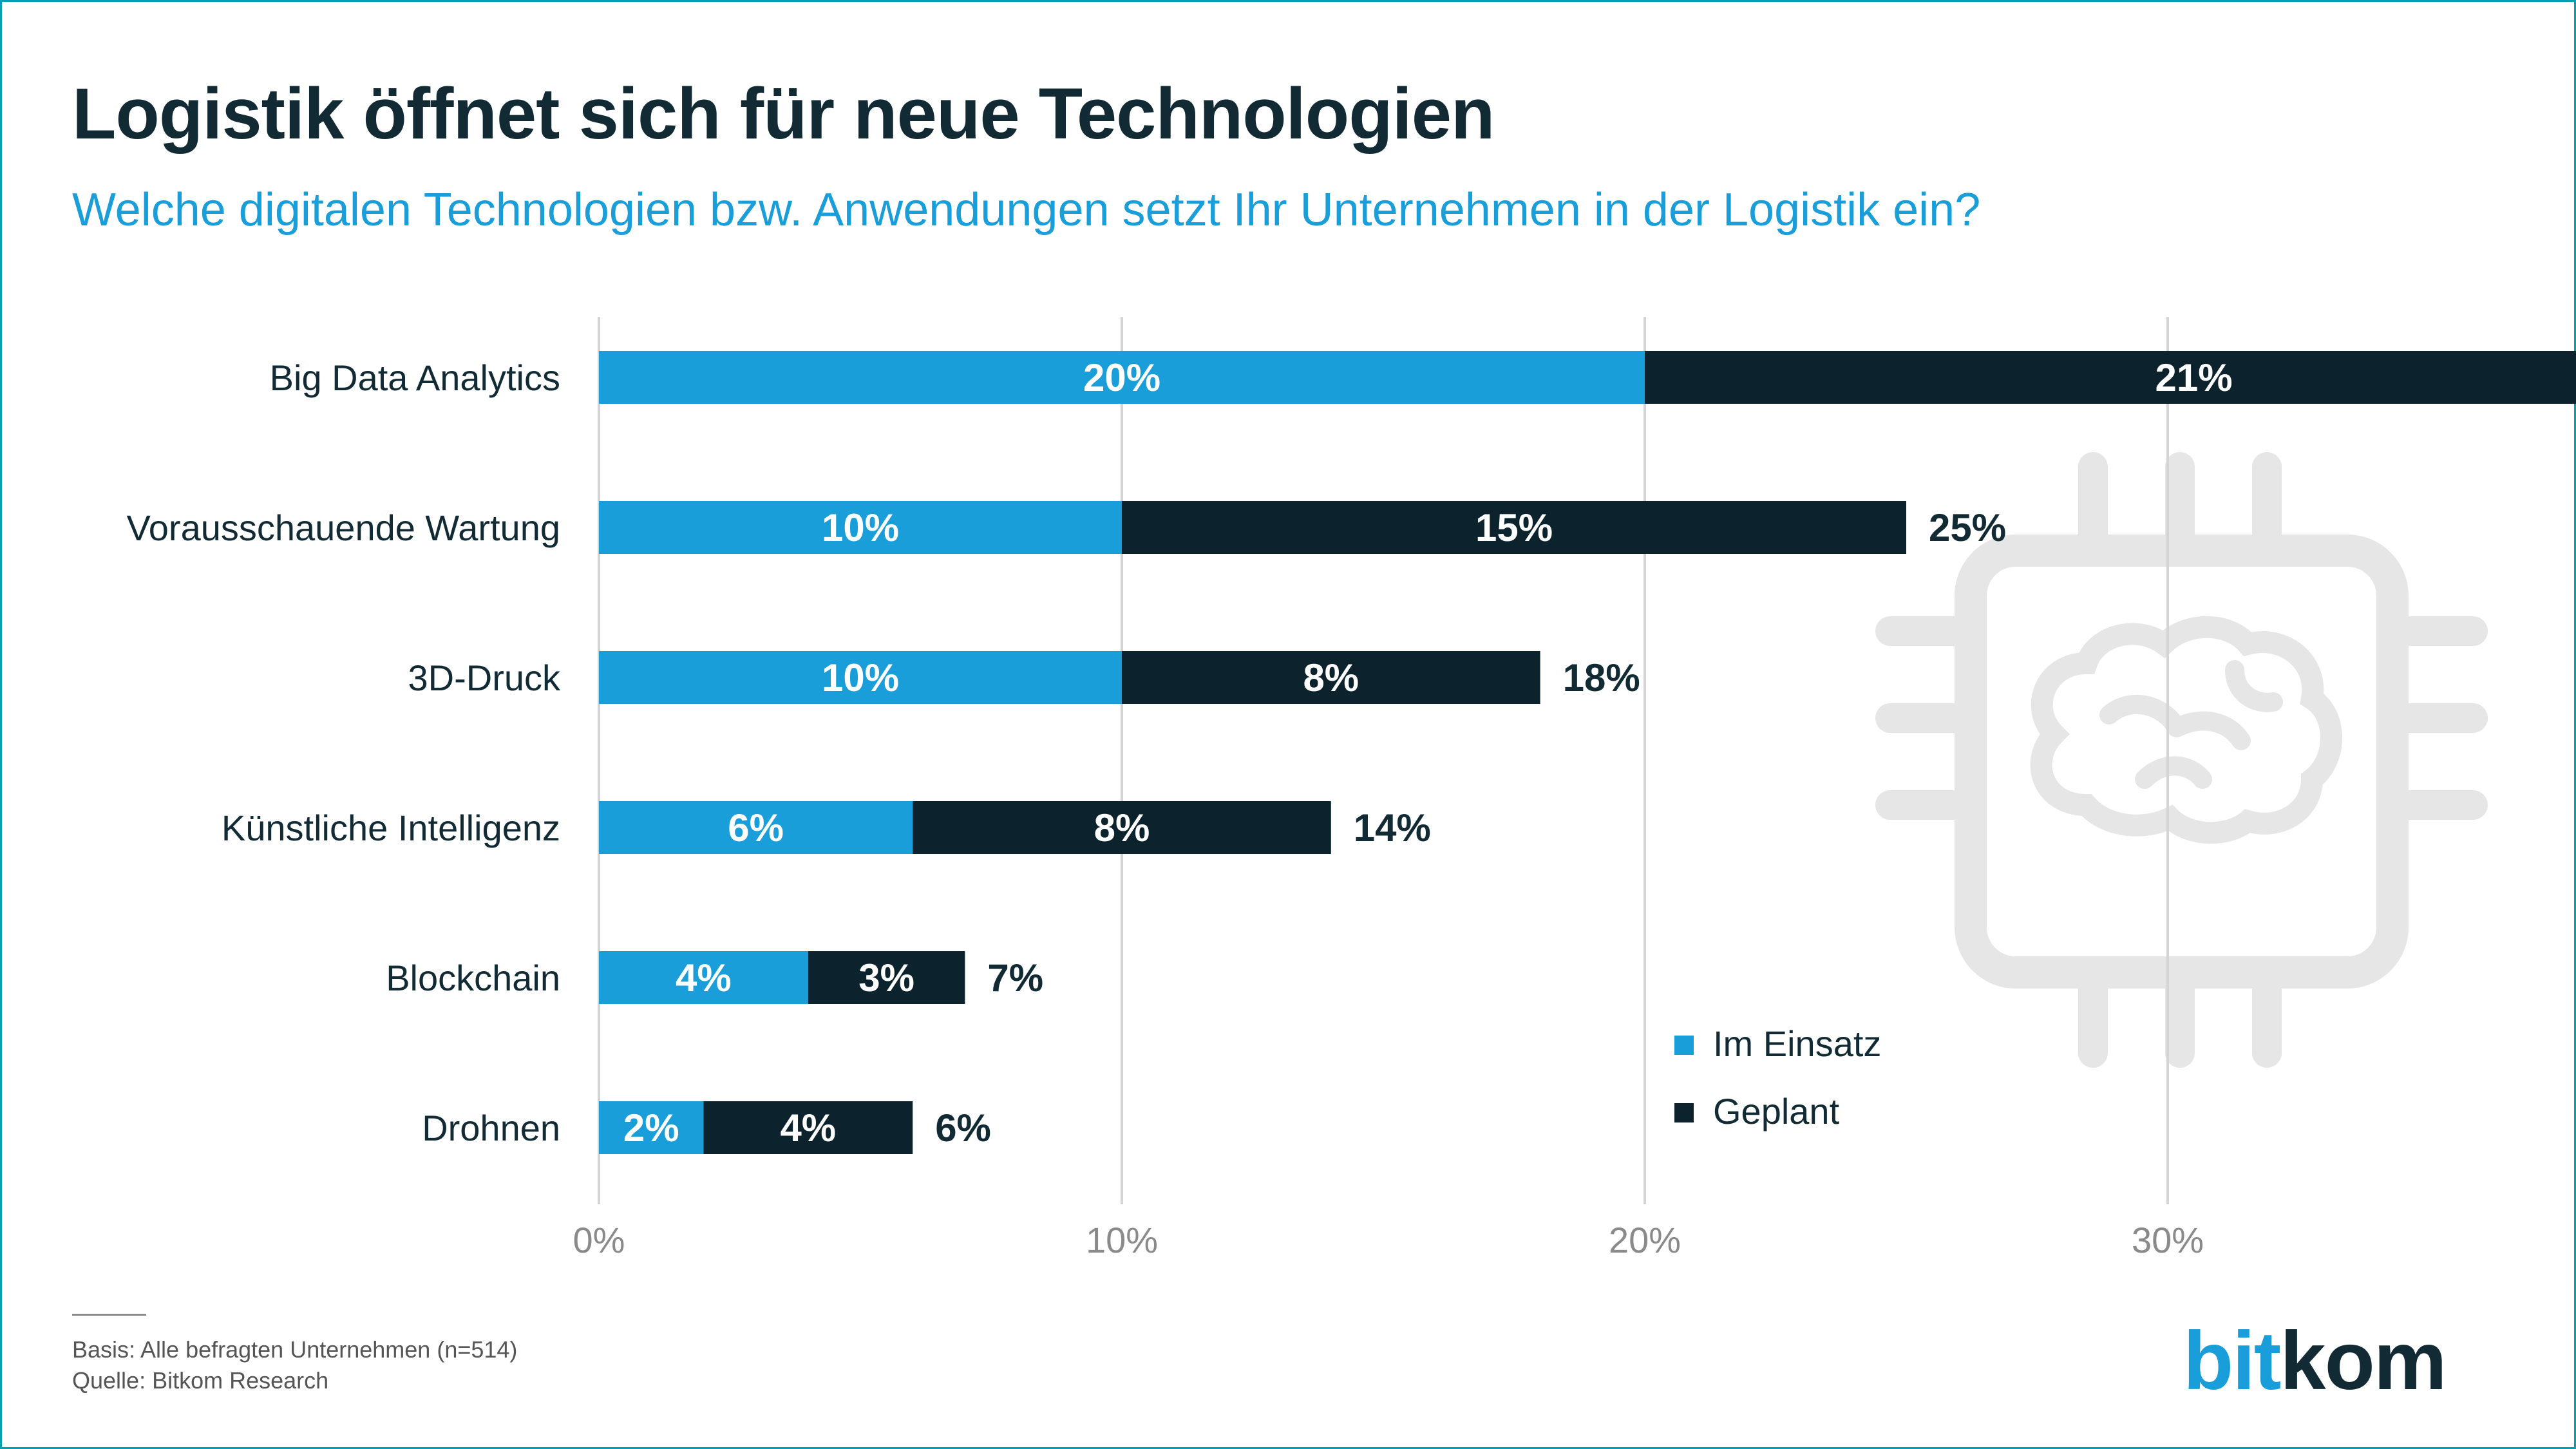 Image resolution: width=2576 pixels, height=1449 pixels. Describe the element at coordinates (415, 378) in the screenshot. I see `category-label: Big Data Analytics` at that location.